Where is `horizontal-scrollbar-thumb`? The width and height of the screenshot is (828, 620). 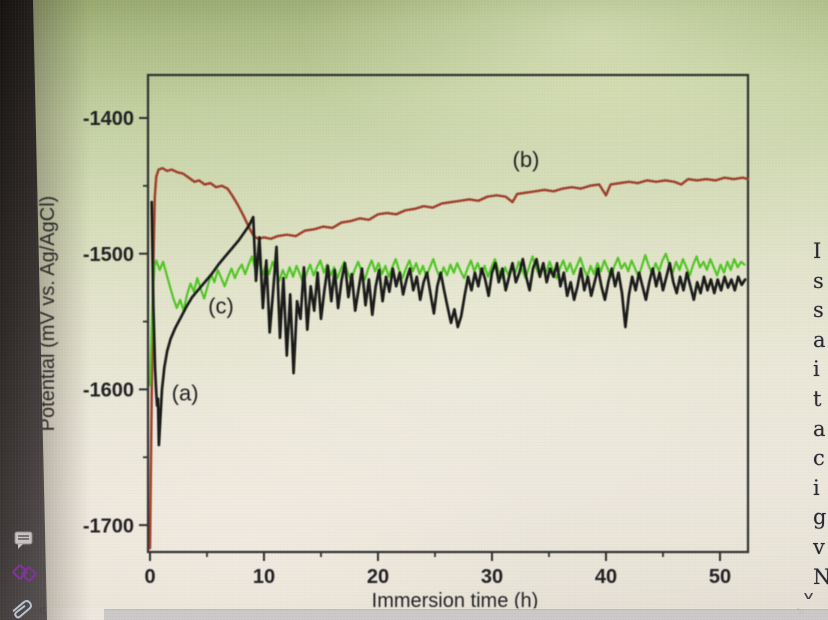
horizontal-scrollbar-thumb is located at coordinates (466, 614).